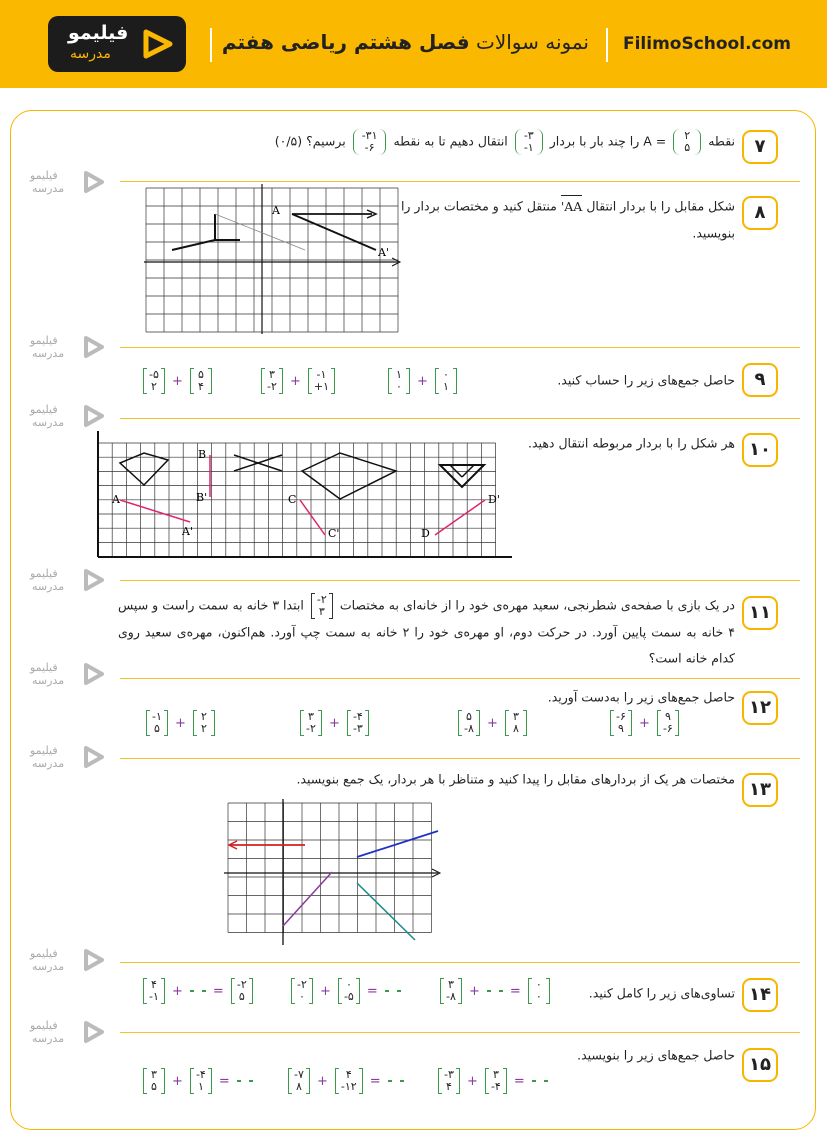  I want to click on question-text: حاصل جمع‌های زیر را بنویسید., so click(592, 1055).